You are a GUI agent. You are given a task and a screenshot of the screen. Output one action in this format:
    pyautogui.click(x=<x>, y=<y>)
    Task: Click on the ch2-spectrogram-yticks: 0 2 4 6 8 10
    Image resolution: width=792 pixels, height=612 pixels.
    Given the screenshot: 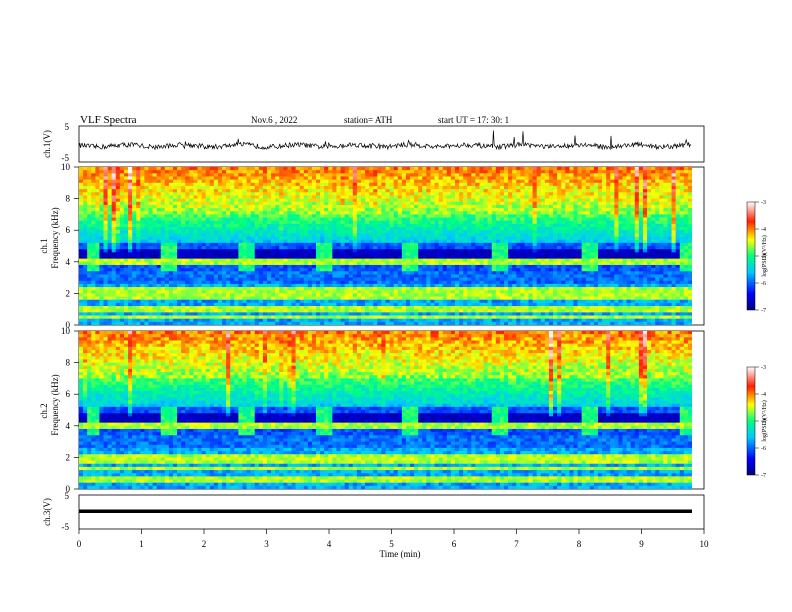 What is the action you would take?
    pyautogui.click(x=70, y=410)
    